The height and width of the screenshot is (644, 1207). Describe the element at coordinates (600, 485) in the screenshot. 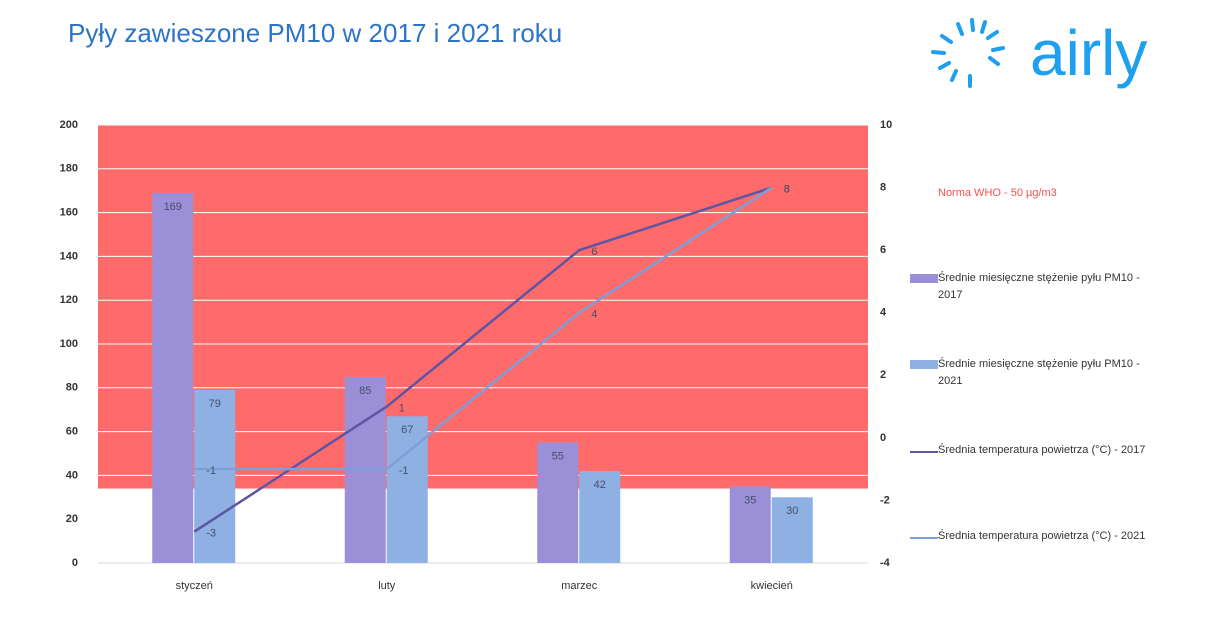

I see `bar-label: 42` at that location.